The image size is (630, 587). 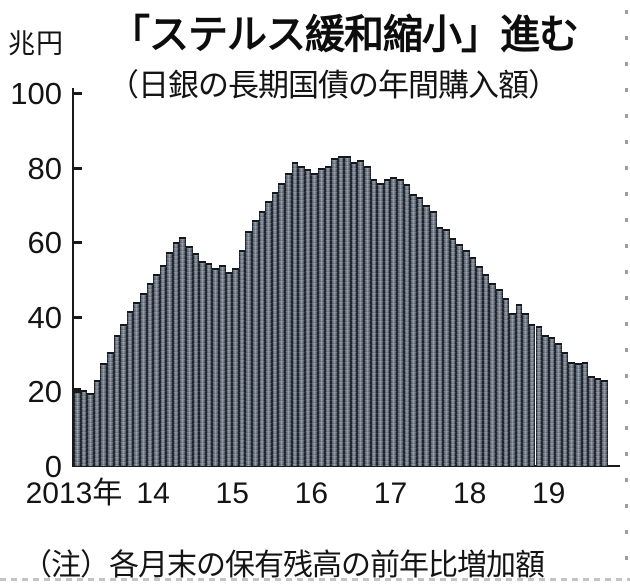 What do you see at coordinates (153, 493) in the screenshot?
I see `x-tick-label: 14` at bounding box center [153, 493].